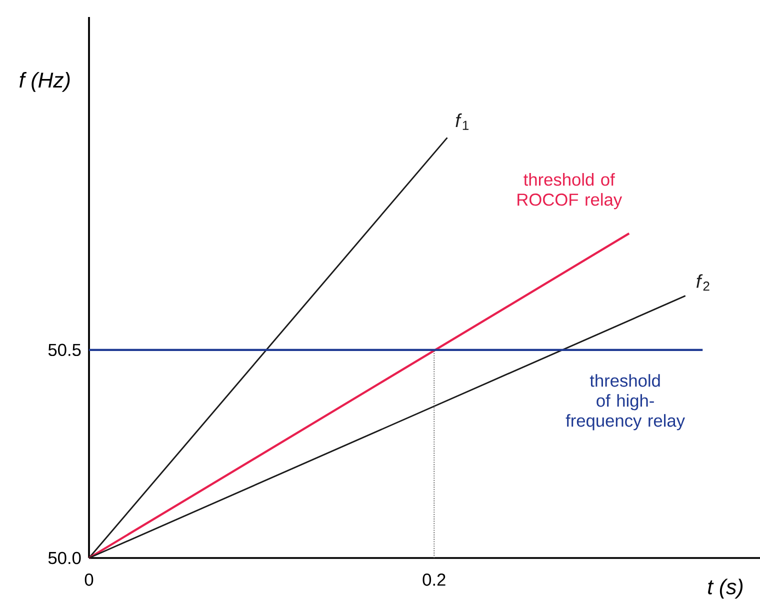  What do you see at coordinates (89, 580) in the screenshot?
I see `x-tick-label: 0` at bounding box center [89, 580].